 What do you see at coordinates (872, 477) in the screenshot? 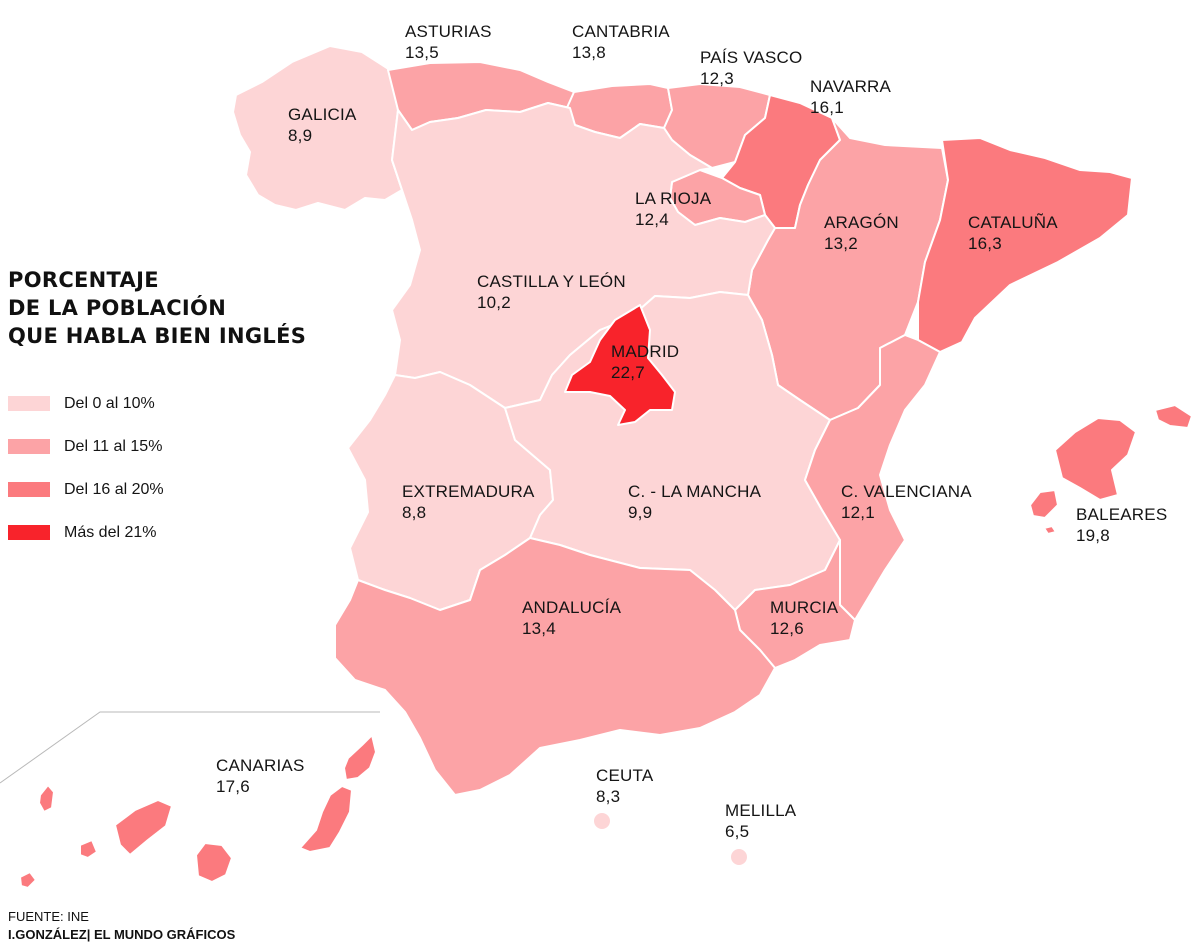
I see `region-c-valenciana` at bounding box center [872, 477].